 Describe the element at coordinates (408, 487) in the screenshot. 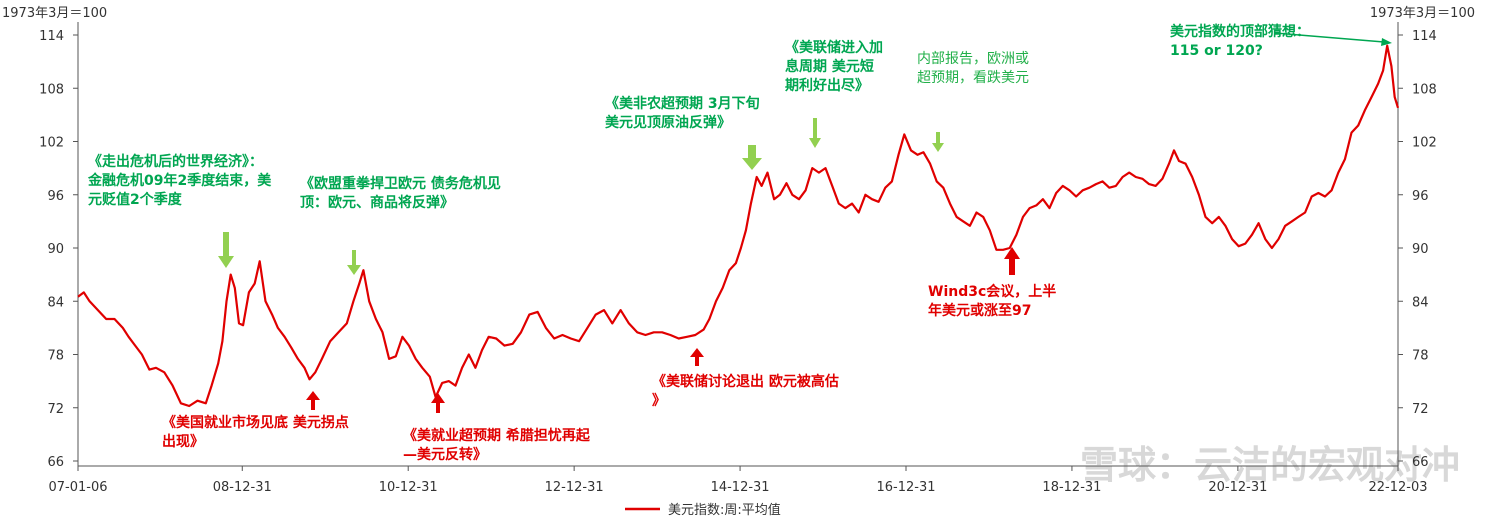

I see `x-tick-label: 10-12-31` at that location.